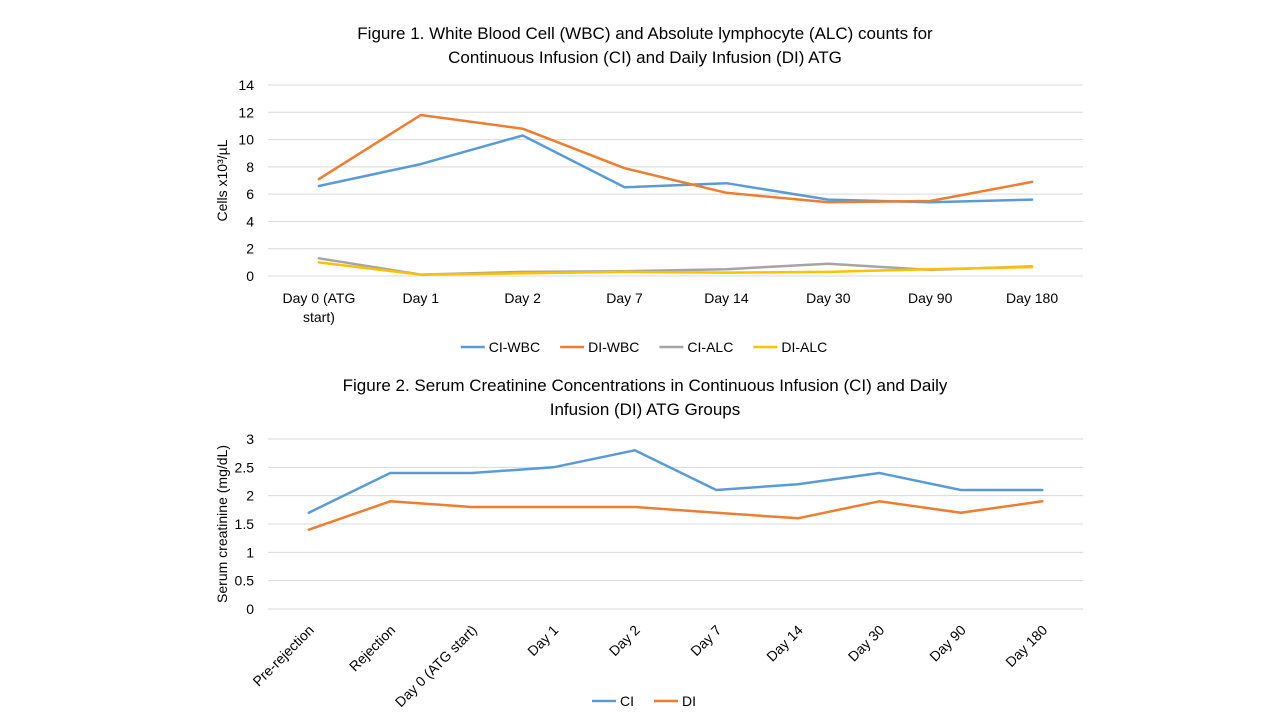 This screenshot has width=1280, height=720. I want to click on y-tick-label: 6, so click(250, 194).